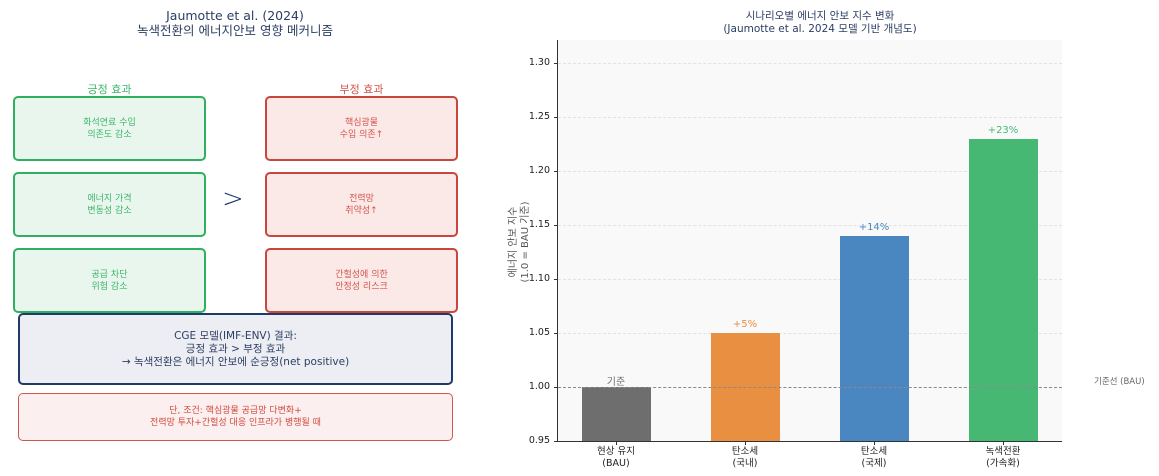  Describe the element at coordinates (820, 29) in the screenshot. I see `chart-title-line2: (Jaumotte et al. 2024 모델 기반 개념도)` at that location.